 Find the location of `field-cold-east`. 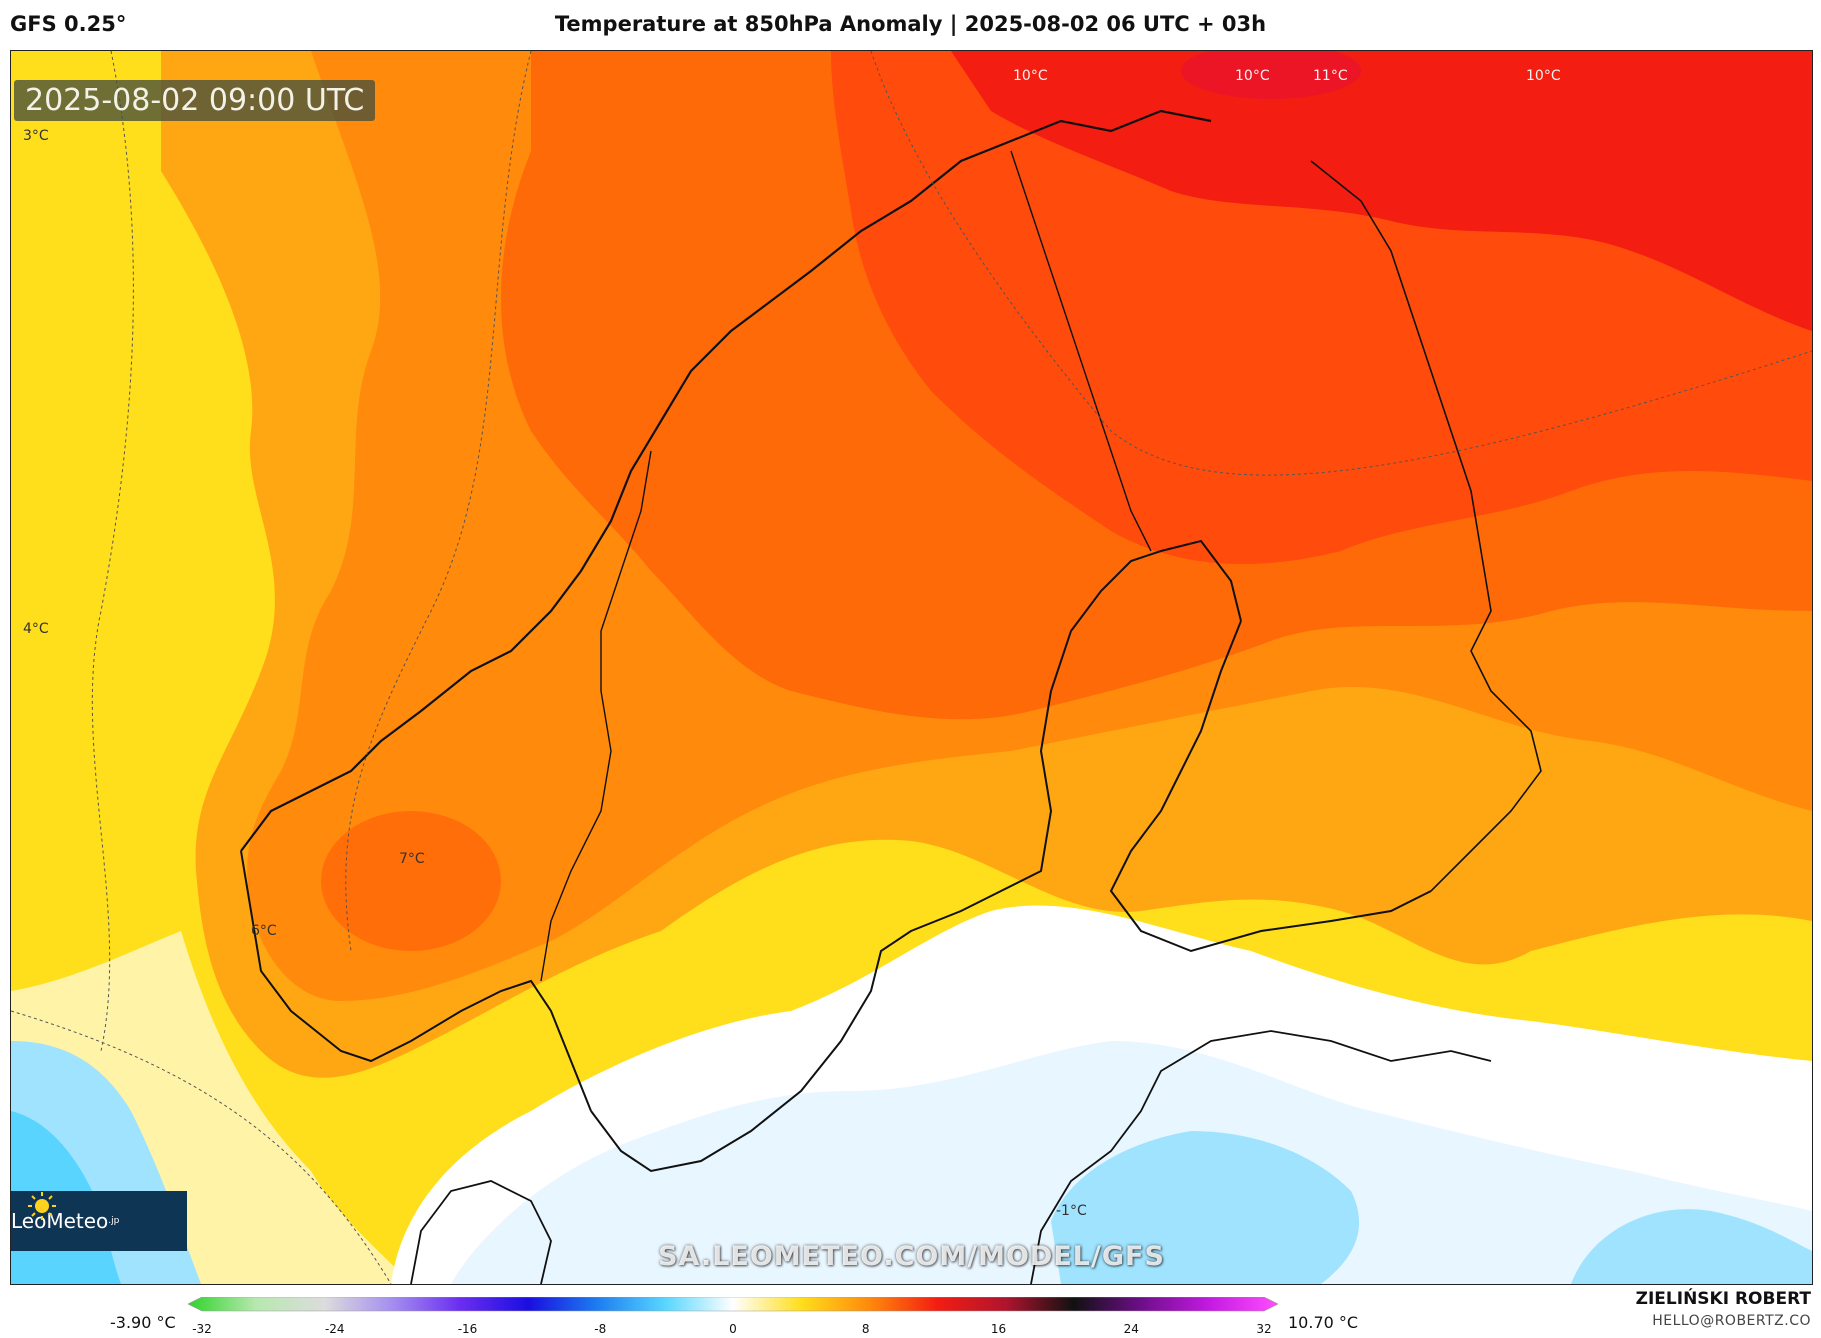

field-cold-east is located at coordinates (1691, 1246).